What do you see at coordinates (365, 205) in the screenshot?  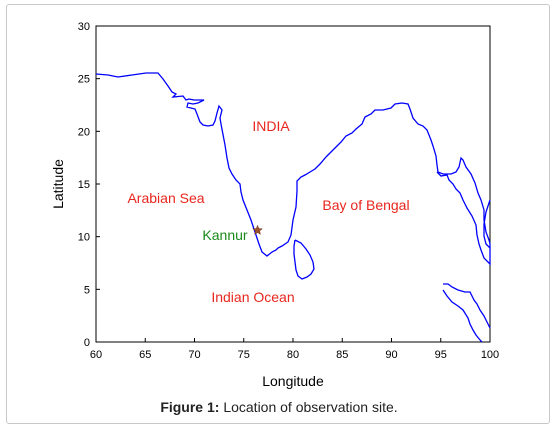 I see `label-bay-of-bengal: Bay of Bengal` at bounding box center [365, 205].